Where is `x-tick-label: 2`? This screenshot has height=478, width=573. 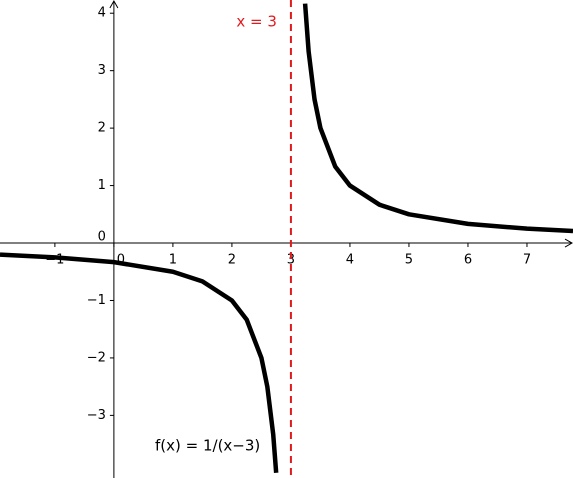 x-tick-label: 2 is located at coordinates (232, 260).